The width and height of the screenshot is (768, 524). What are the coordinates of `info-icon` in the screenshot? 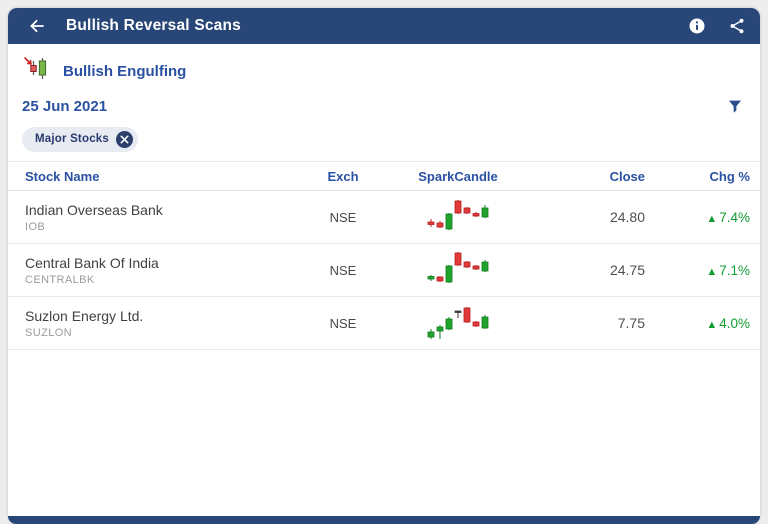 It's located at (697, 26).